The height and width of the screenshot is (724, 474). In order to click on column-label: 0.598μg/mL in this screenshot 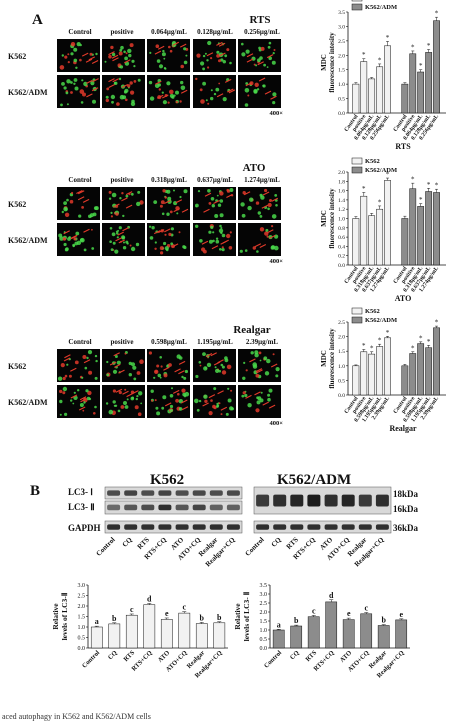, I will do `click(169, 342)`.